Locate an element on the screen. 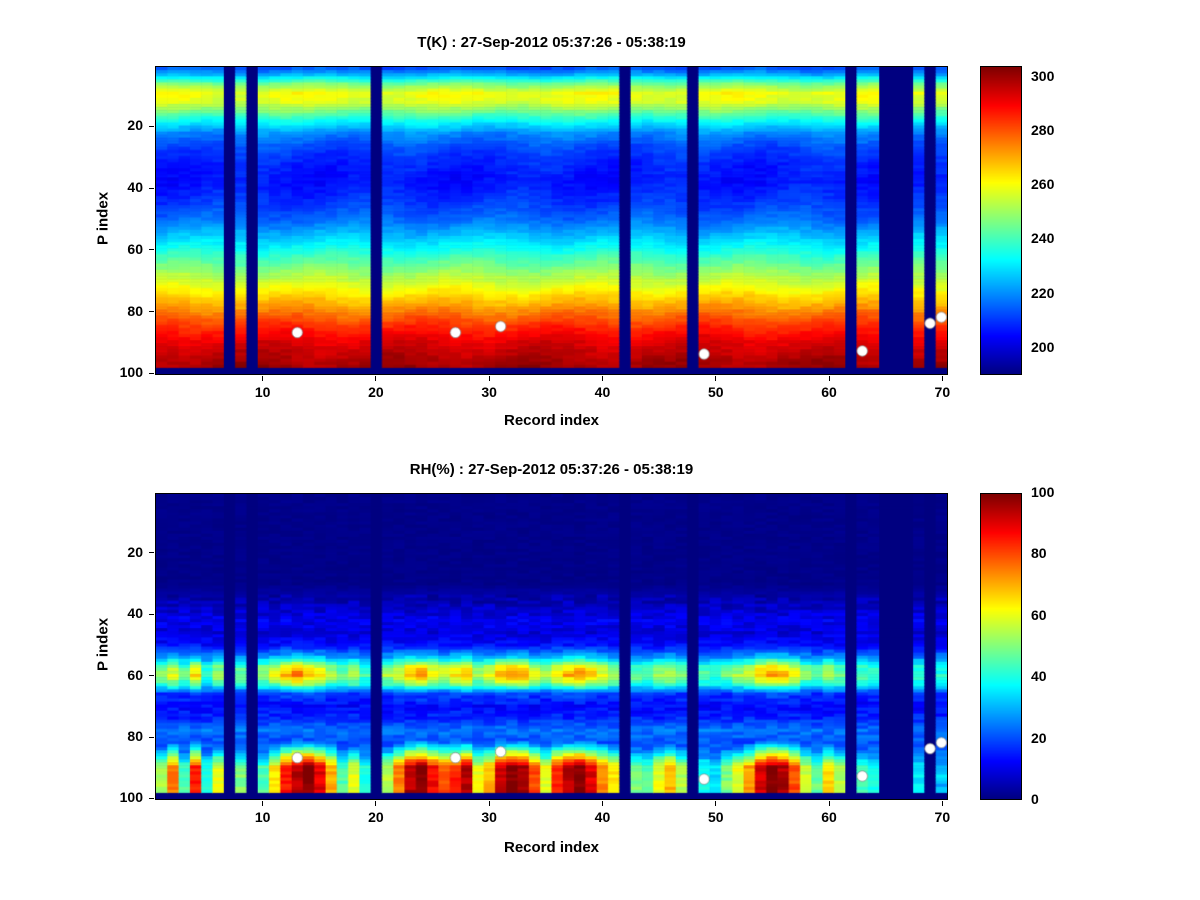 This screenshot has width=1200, height=900. chart-title: RH(%) : 27-Sep-2012 05:37:26 - 05:38:19 is located at coordinates (551, 469).